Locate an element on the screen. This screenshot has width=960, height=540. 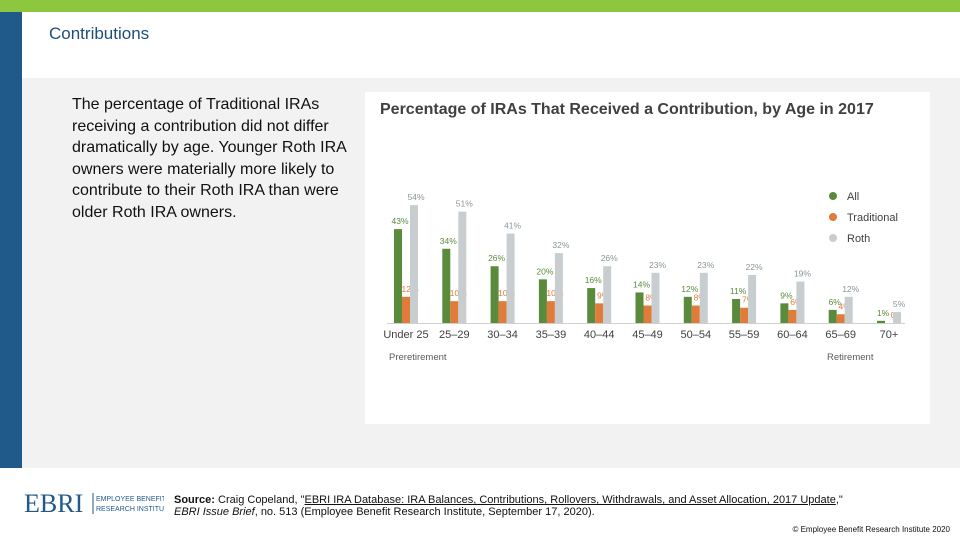
x-tick-label-7: 55–59 is located at coordinates (744, 335).